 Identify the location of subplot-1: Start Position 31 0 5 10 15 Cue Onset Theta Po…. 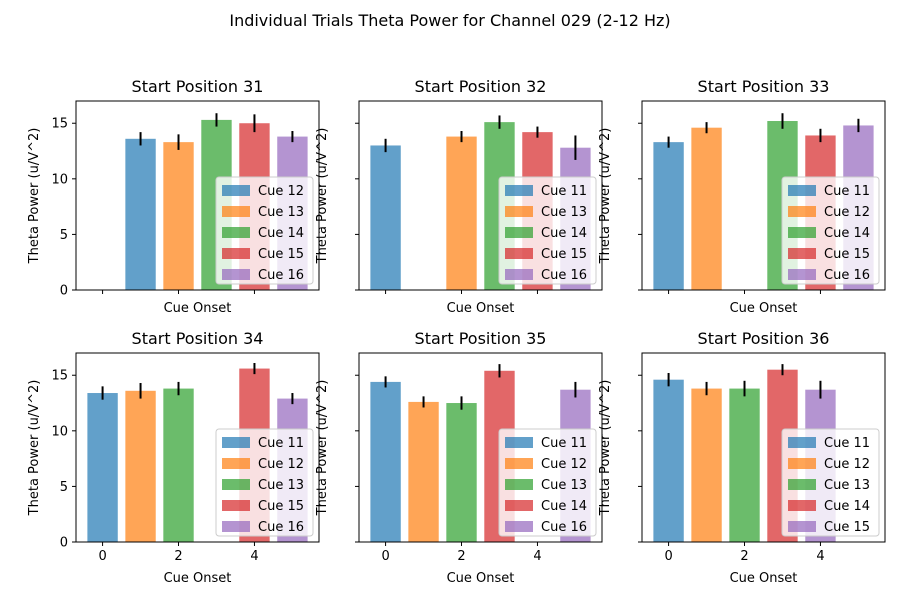
(173, 196).